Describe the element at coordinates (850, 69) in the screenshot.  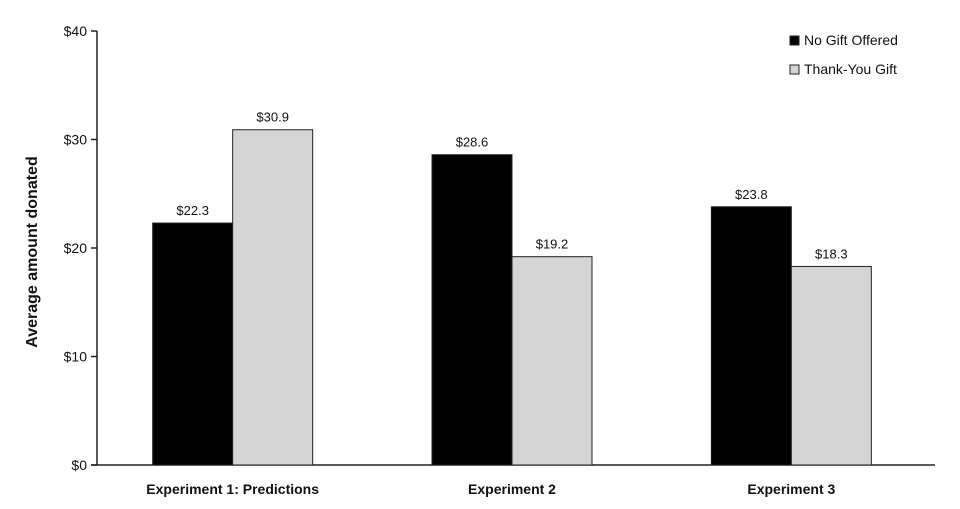
I see `legend-label: Thank-You Gift` at that location.